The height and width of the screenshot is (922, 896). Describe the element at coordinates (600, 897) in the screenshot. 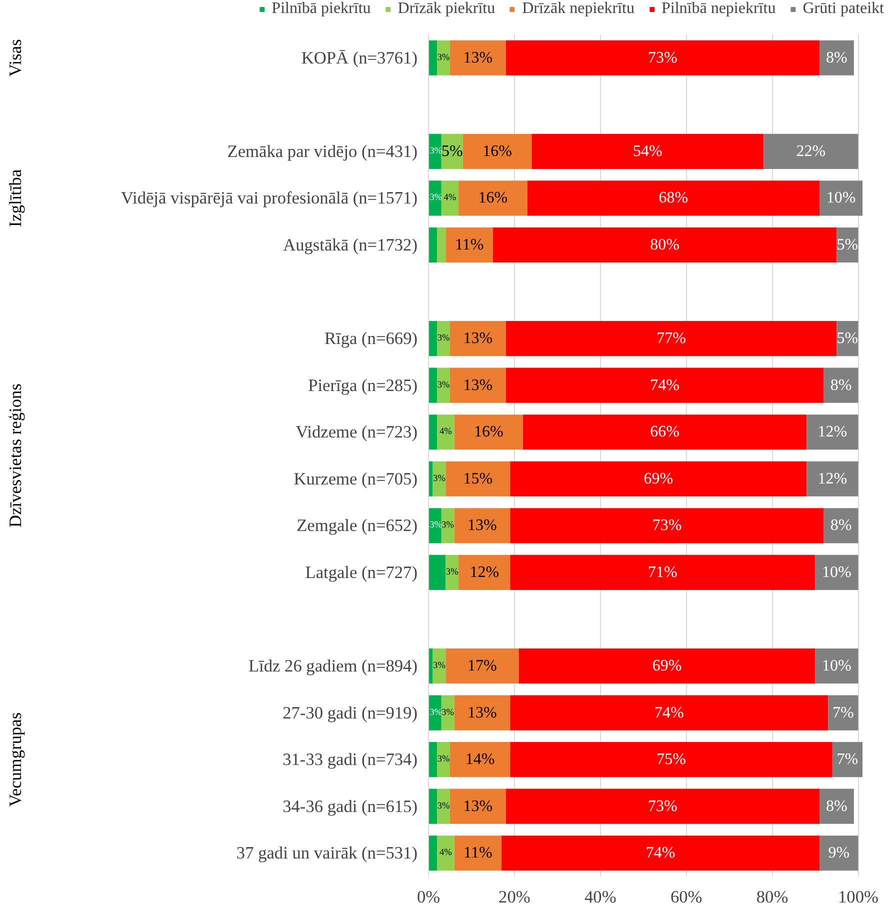

I see `x-tick-label: 40%` at that location.